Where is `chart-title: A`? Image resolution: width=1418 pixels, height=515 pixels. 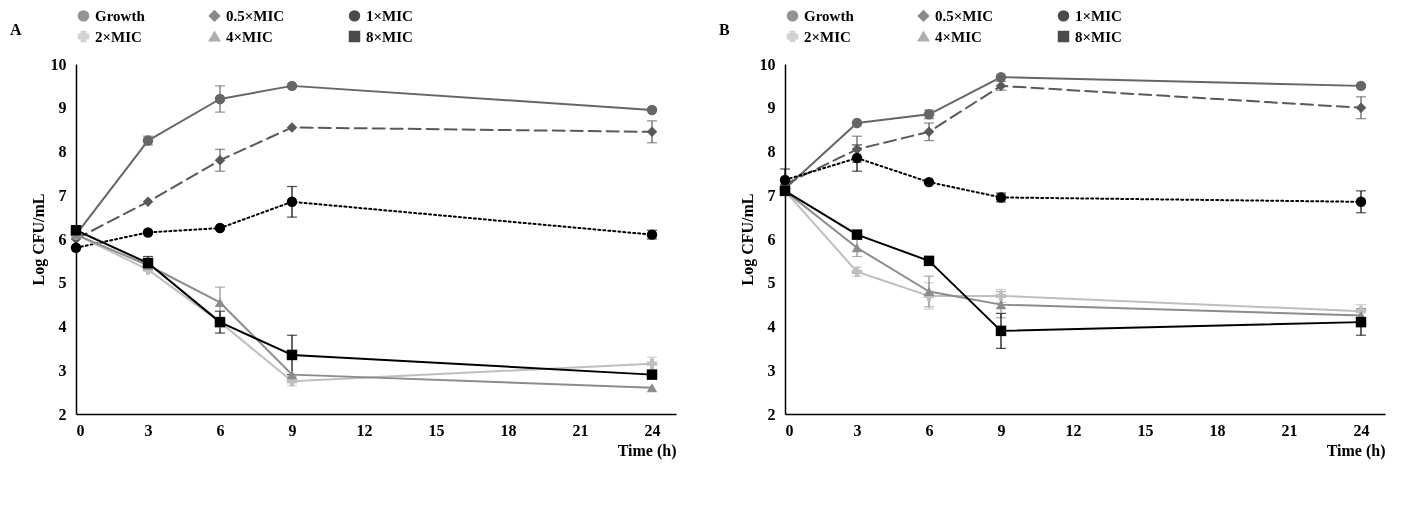
chart-title: A is located at coordinates (16, 29).